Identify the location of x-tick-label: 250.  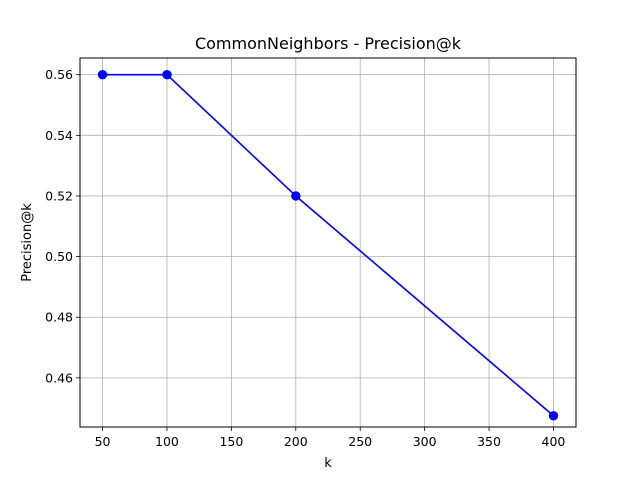
(360, 441).